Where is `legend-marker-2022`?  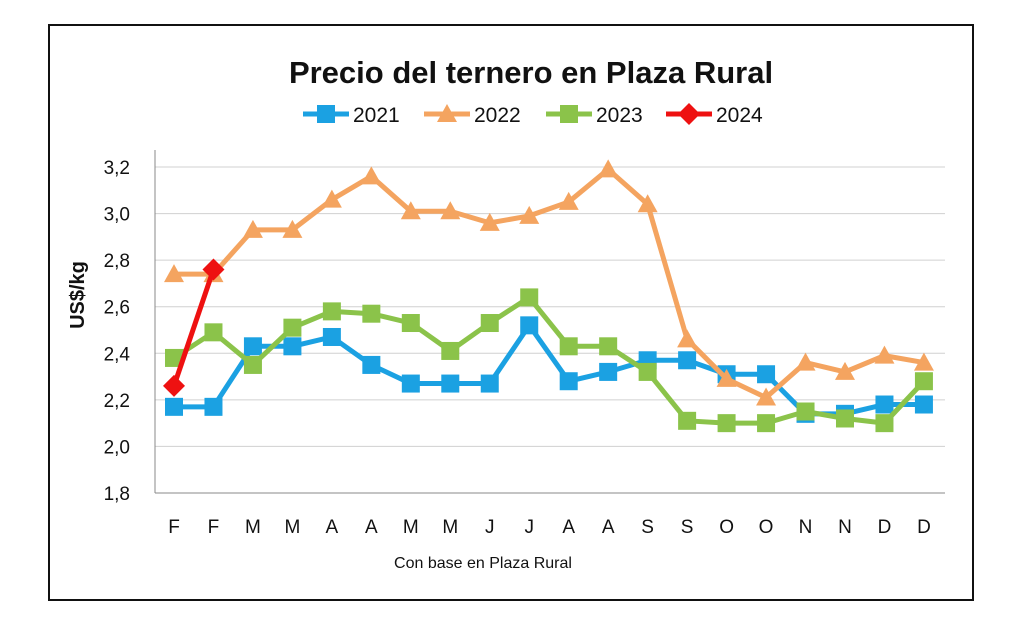
legend-marker-2022 is located at coordinates (447, 113).